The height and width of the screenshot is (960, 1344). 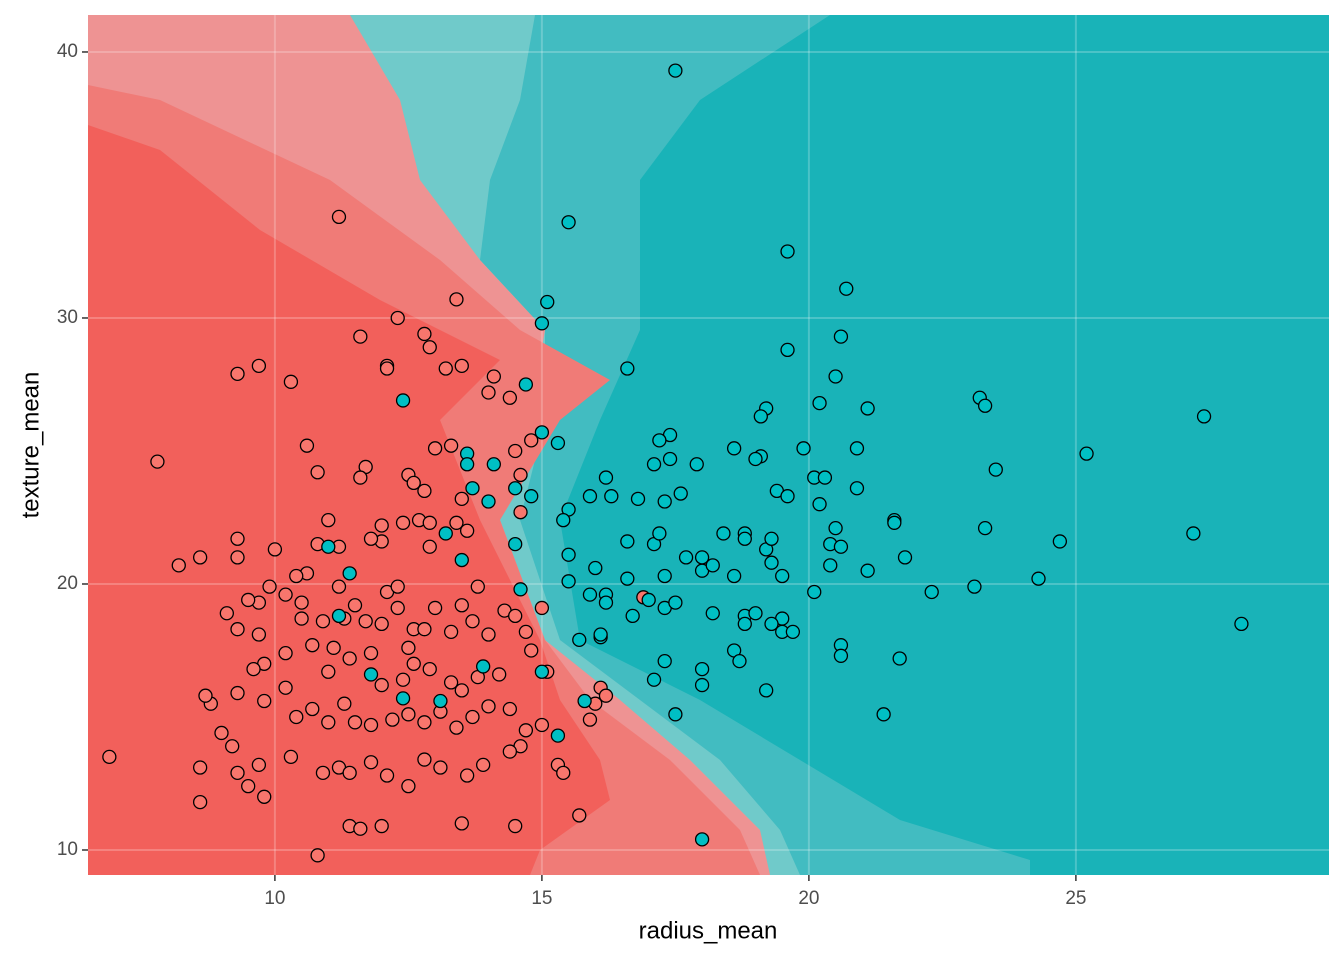 I want to click on x-tick-label: 25, so click(x=1075, y=898).